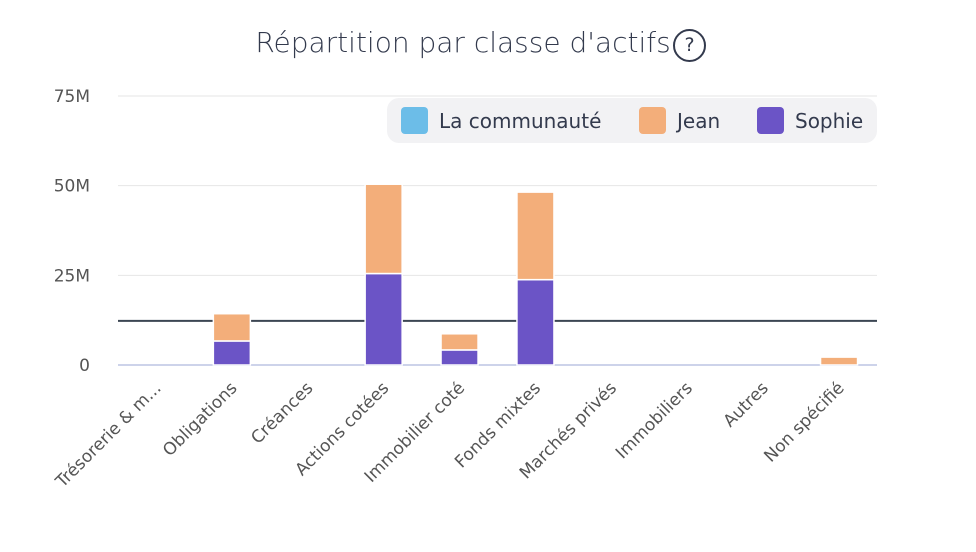 The image size is (976, 552). What do you see at coordinates (463, 42) in the screenshot?
I see `chart-title: Répartition par classe d'actifs` at bounding box center [463, 42].